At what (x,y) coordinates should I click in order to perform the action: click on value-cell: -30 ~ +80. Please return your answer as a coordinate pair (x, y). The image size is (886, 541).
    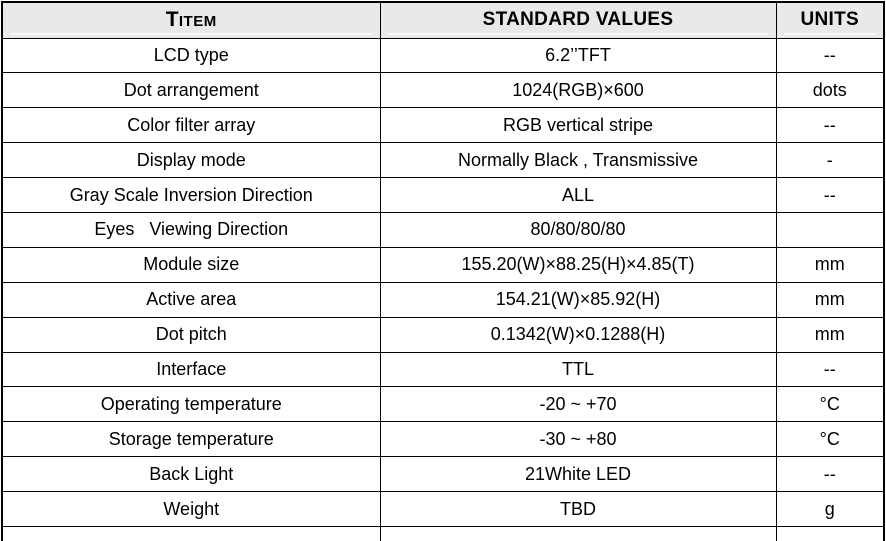
    Looking at the image, I should click on (578, 439).